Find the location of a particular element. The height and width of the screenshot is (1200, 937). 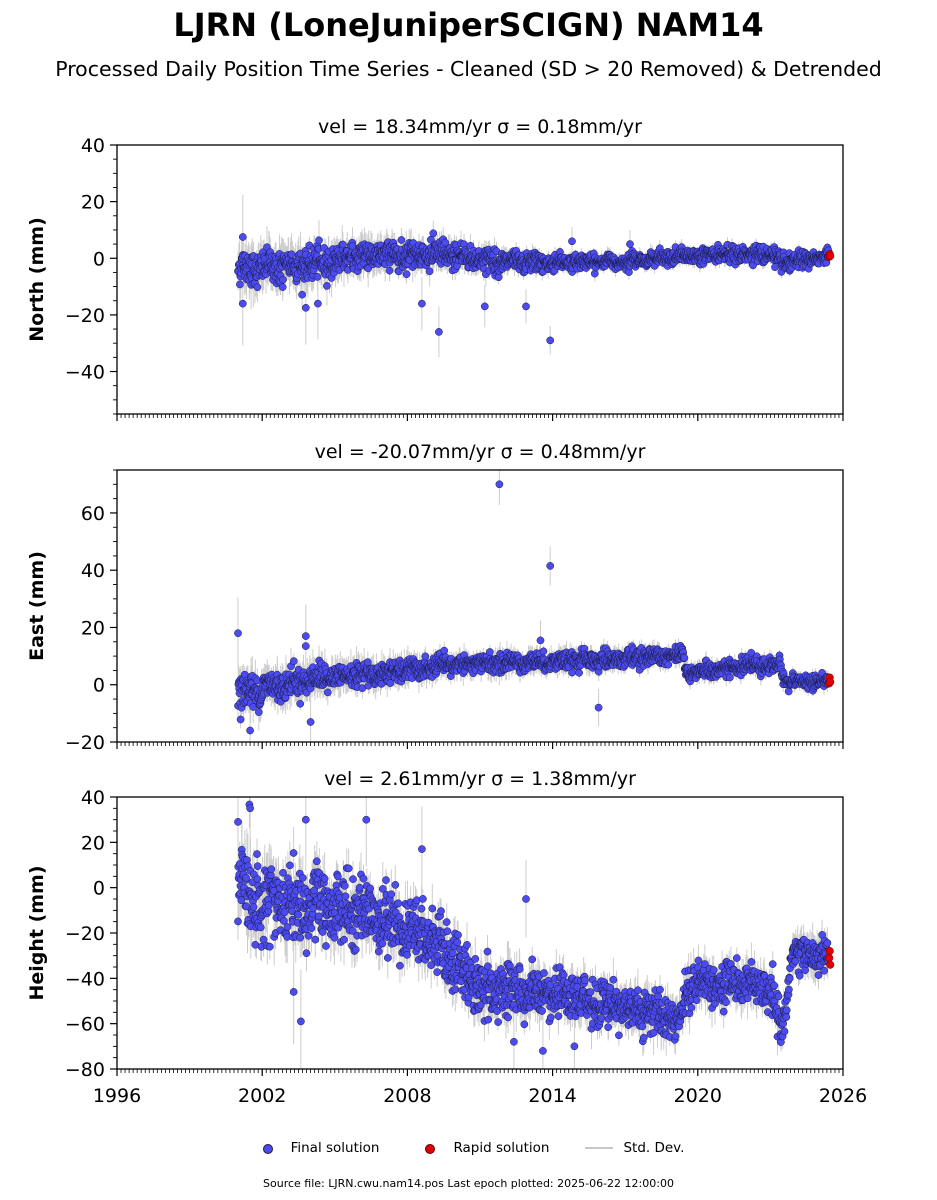

y-tick-label: 0 is located at coordinates (99, 686).